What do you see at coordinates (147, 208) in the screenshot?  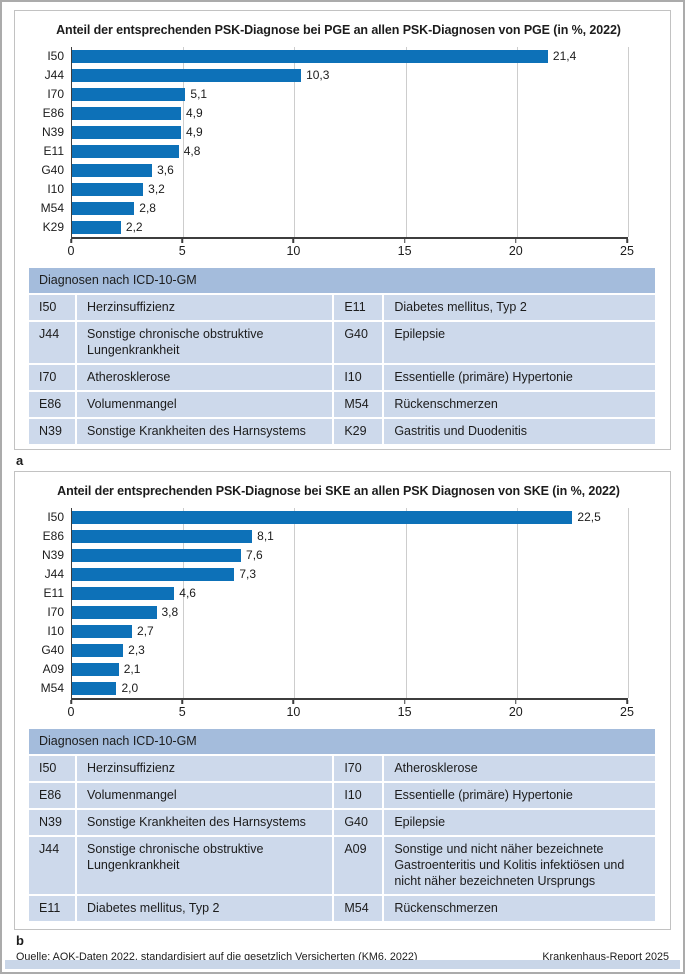 I see `bar-value-label: 2,8` at bounding box center [147, 208].